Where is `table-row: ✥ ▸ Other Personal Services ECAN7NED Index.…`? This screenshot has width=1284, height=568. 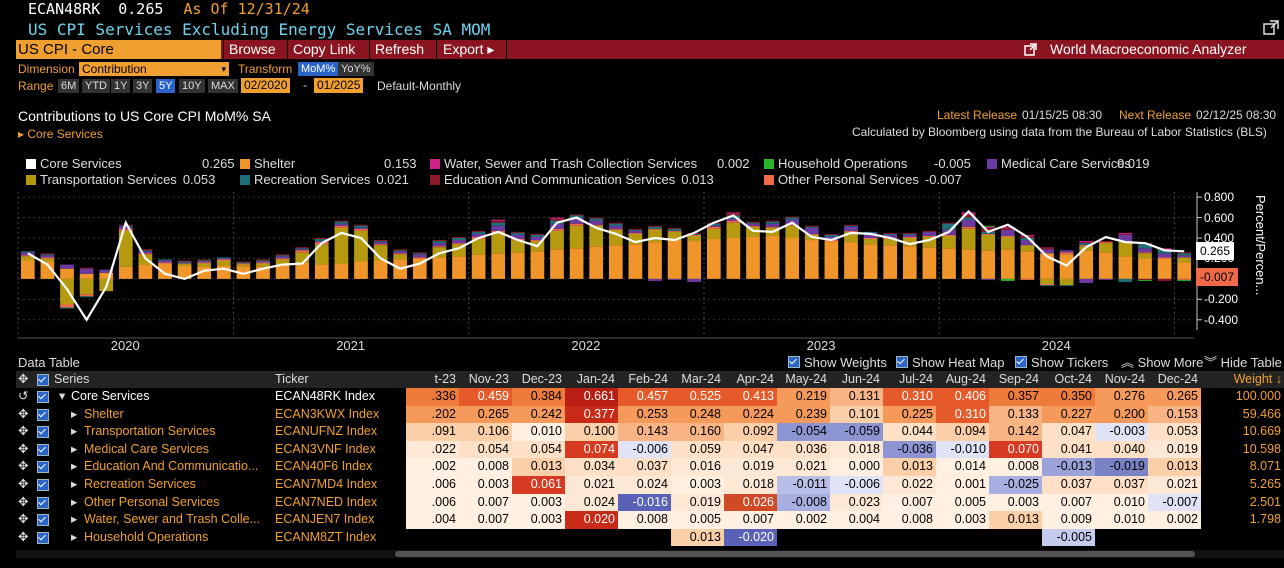
table-row: ✥ ▸ Other Personal Services ECAN7NED Index.… is located at coordinates (650, 502).